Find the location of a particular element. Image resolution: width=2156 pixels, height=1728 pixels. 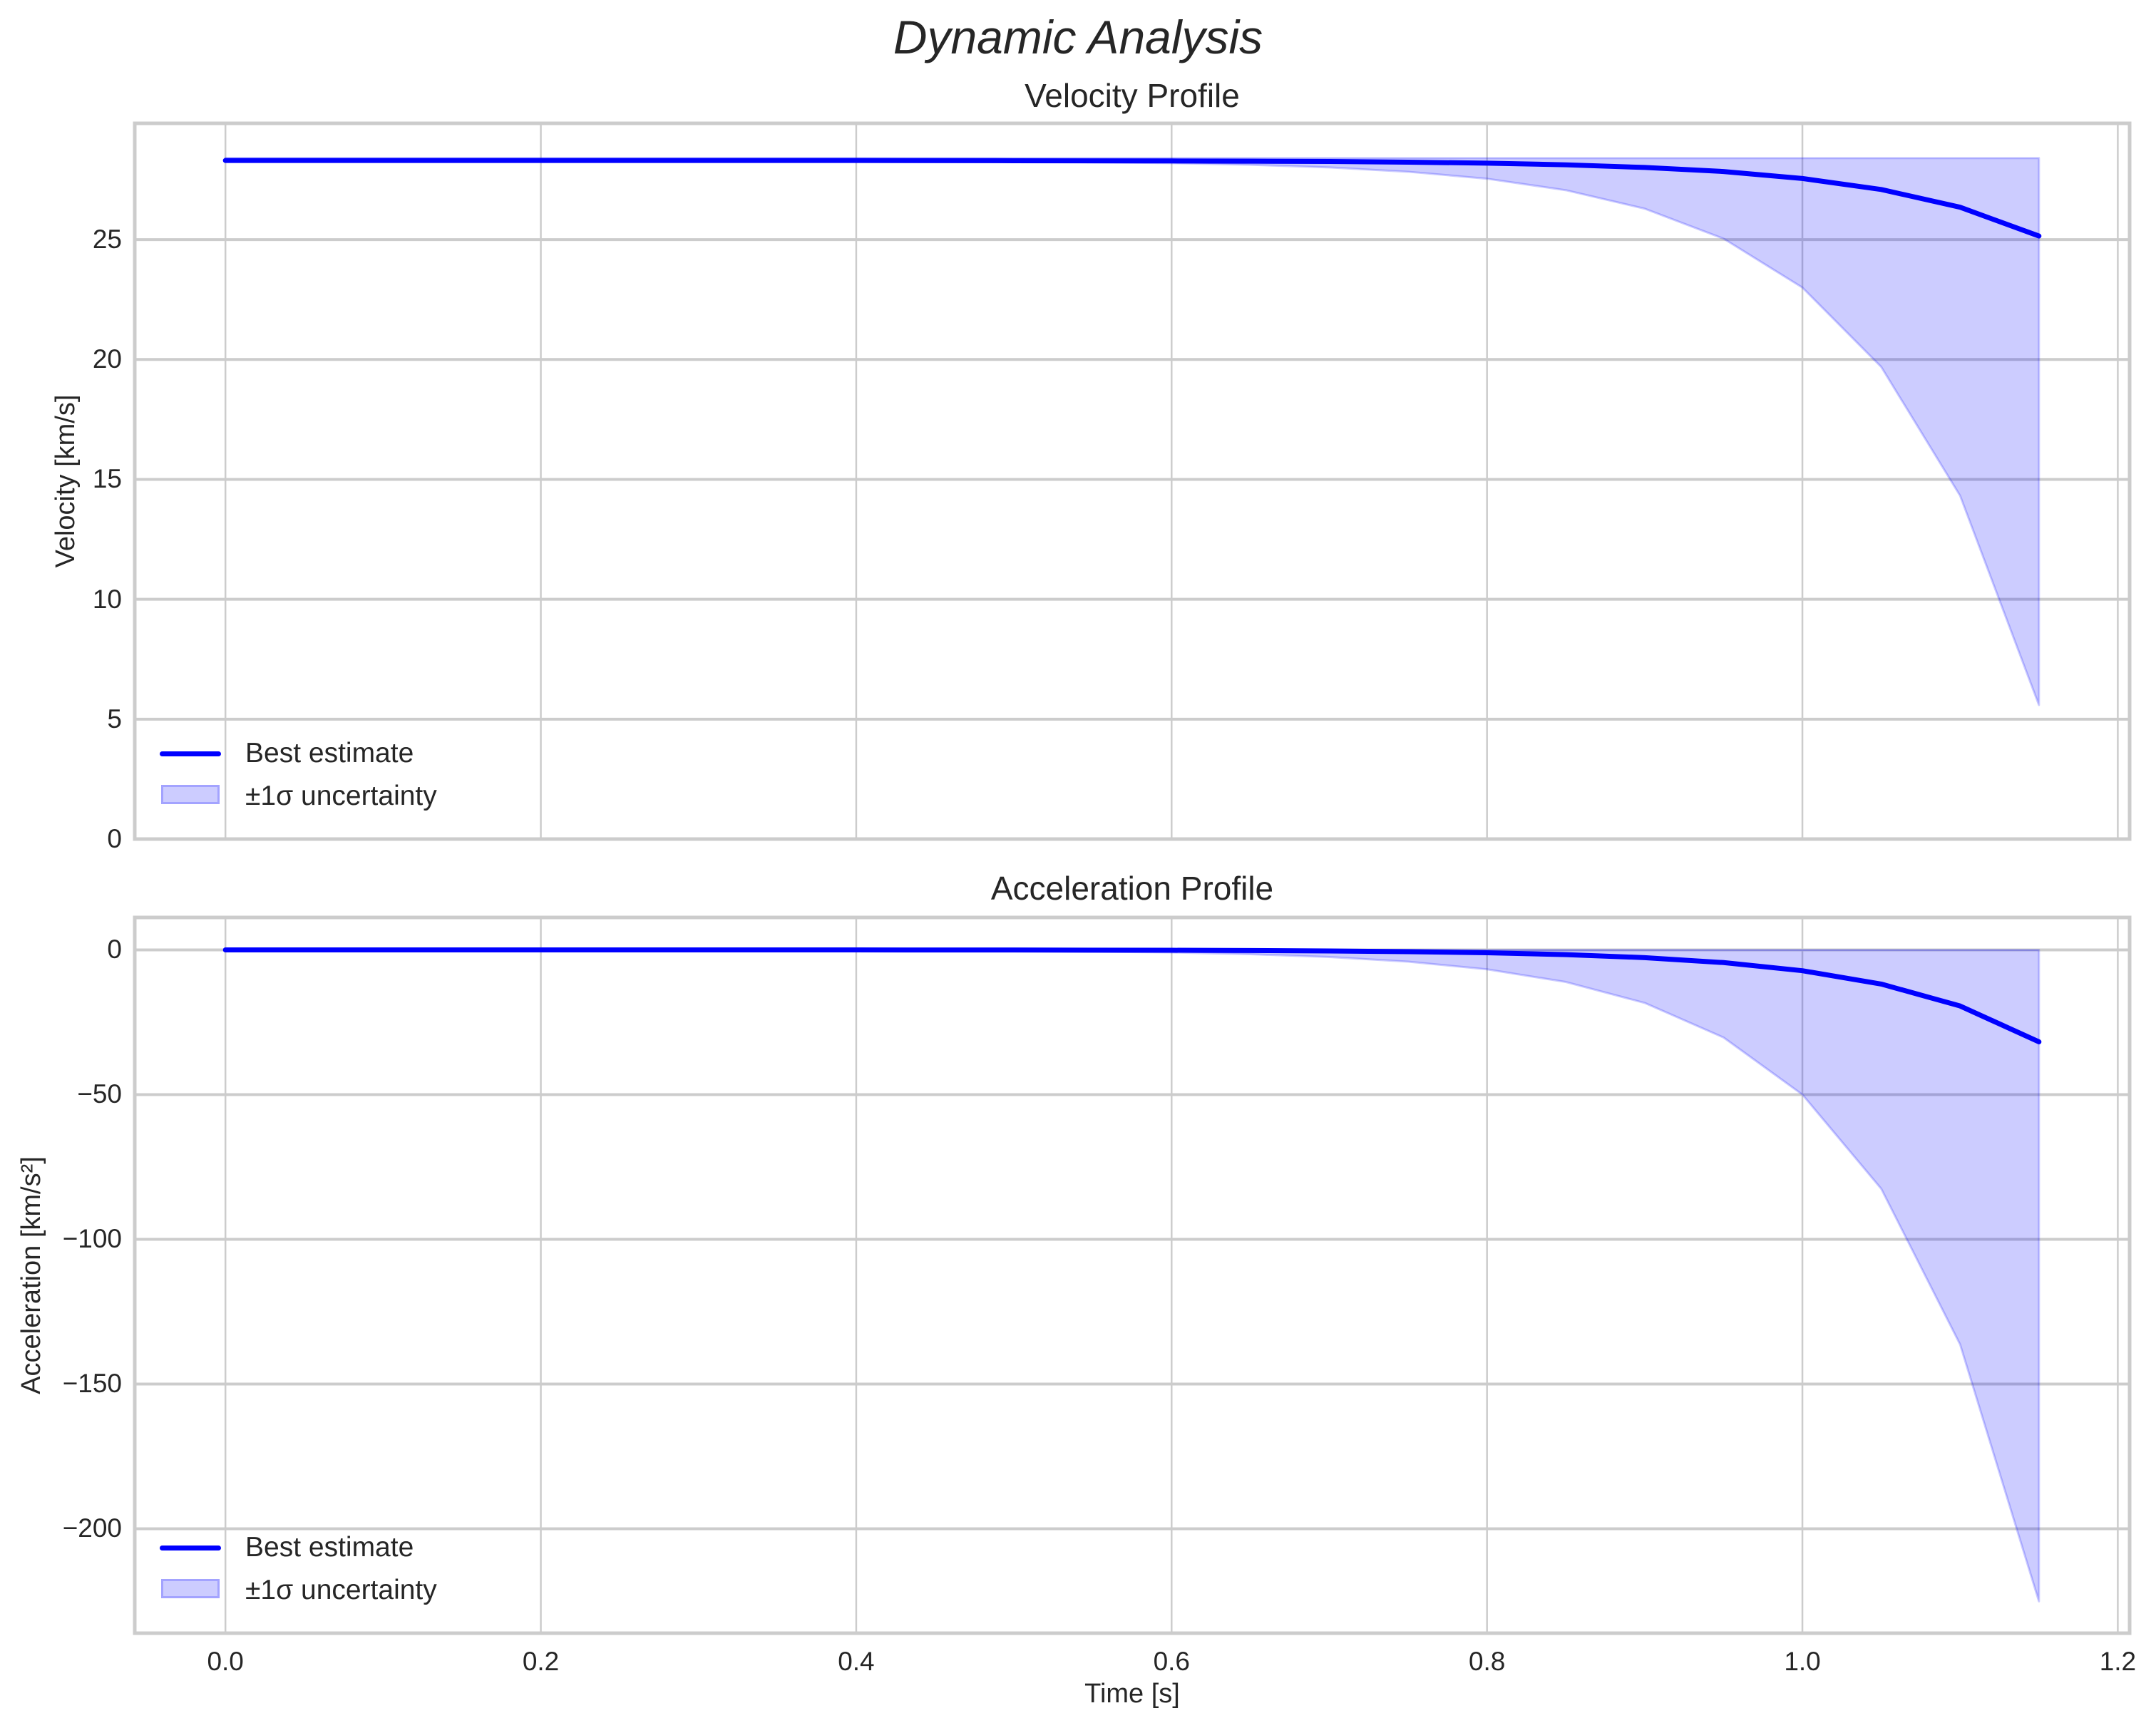

y-tick-label: −50 is located at coordinates (99, 1094).